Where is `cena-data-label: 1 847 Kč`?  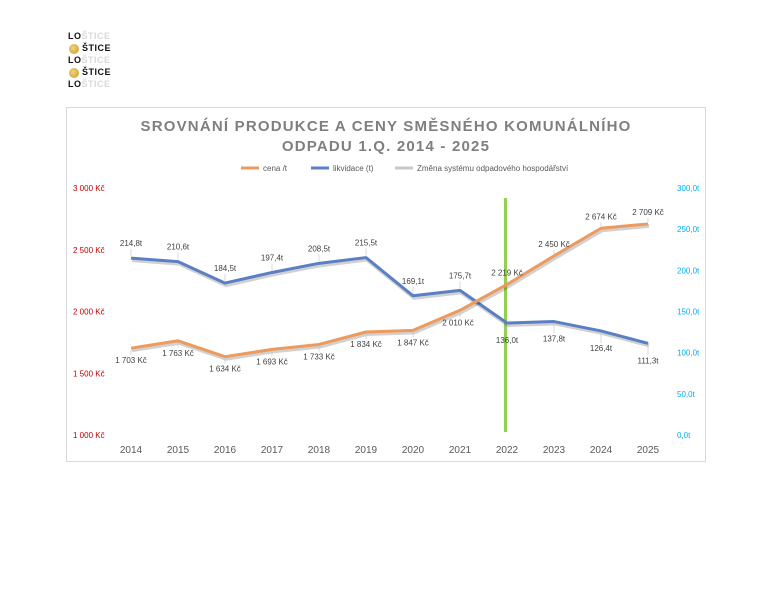
cena-data-label: 1 847 Kč is located at coordinates (413, 342).